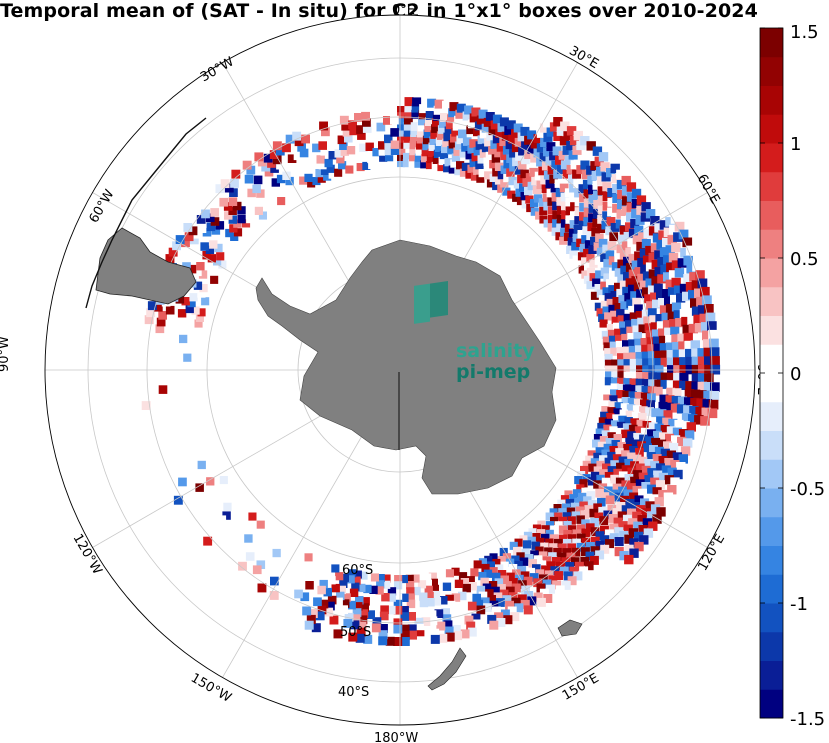 The height and width of the screenshot is (743, 829). Describe the element at coordinates (357, 570) in the screenshot. I see `lat-label-60s: 60°S` at that location.